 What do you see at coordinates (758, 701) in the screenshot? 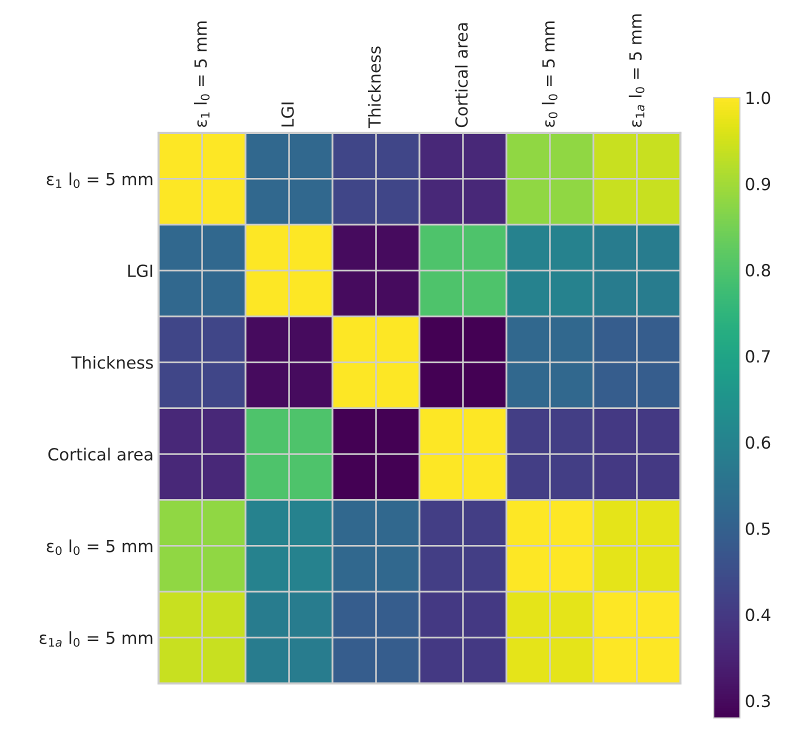
I see `color-bar-label: 0.3` at bounding box center [758, 701].